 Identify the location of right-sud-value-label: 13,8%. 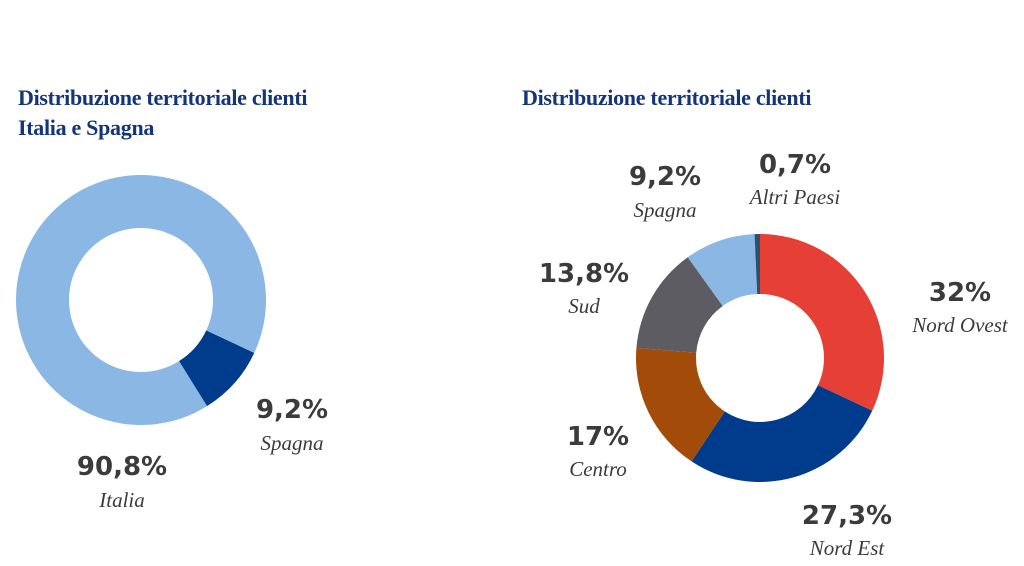
(584, 274).